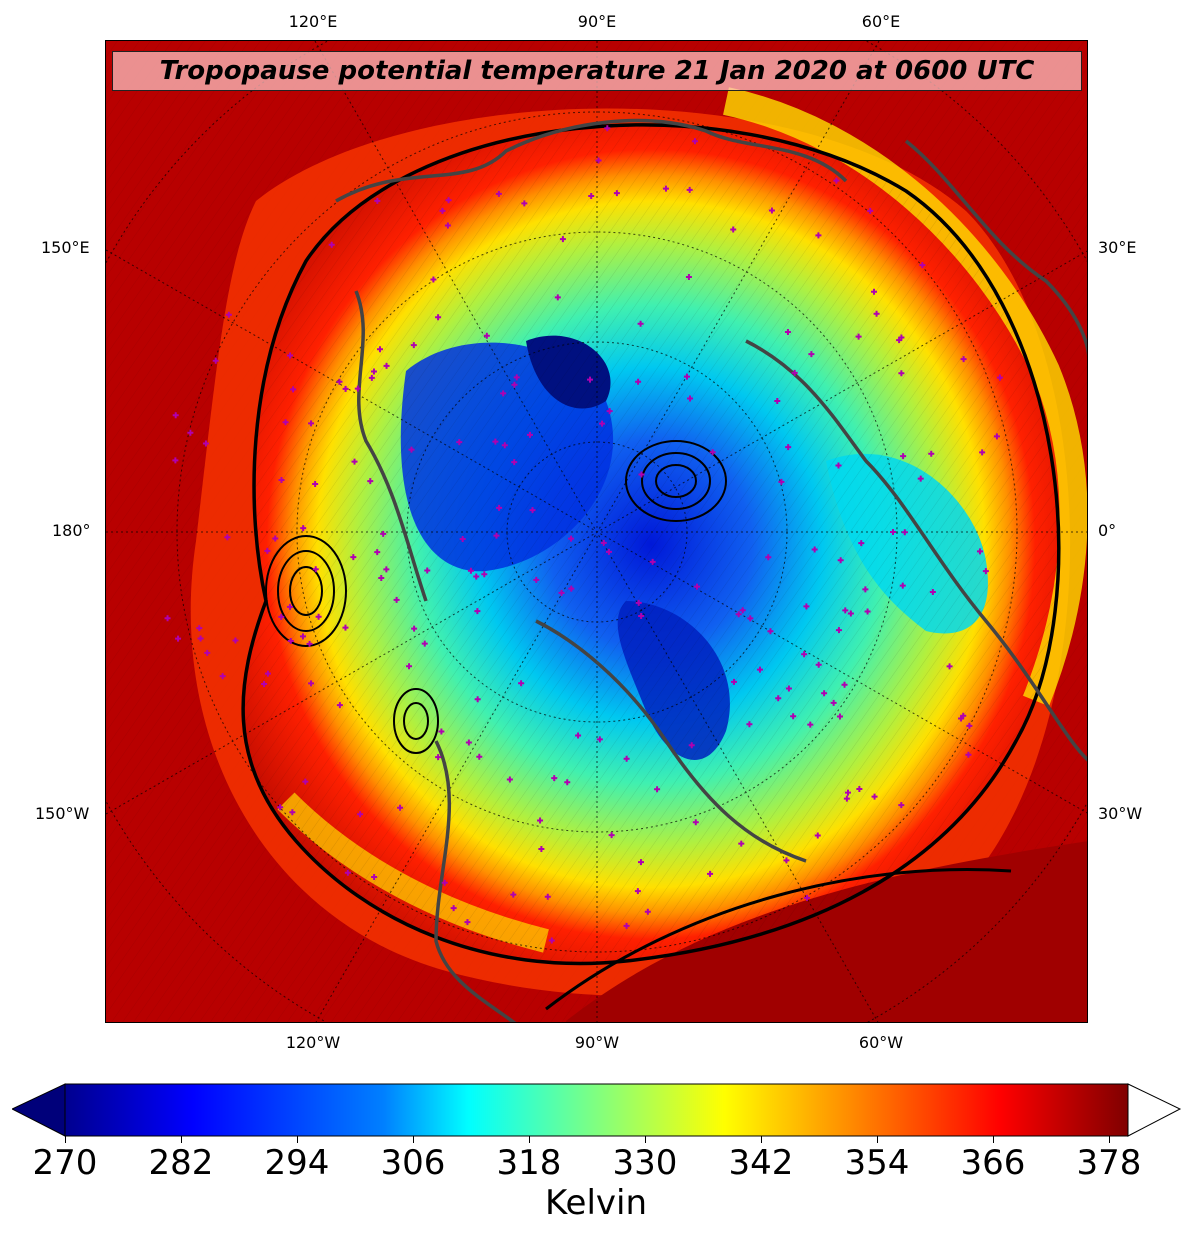 The height and width of the screenshot is (1238, 1192). What do you see at coordinates (38, 1110) in the screenshot?
I see `colorbar-min-extend` at bounding box center [38, 1110].